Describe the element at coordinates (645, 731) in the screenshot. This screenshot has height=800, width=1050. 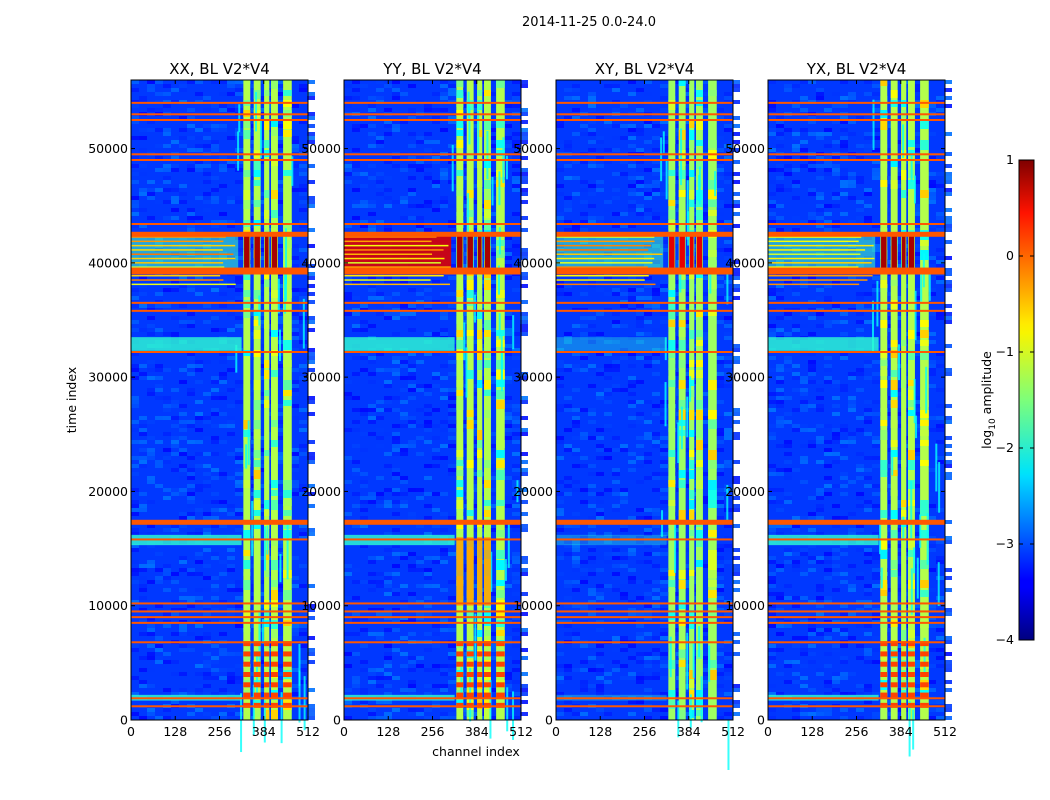
I see `x-tick-label: 256` at that location.